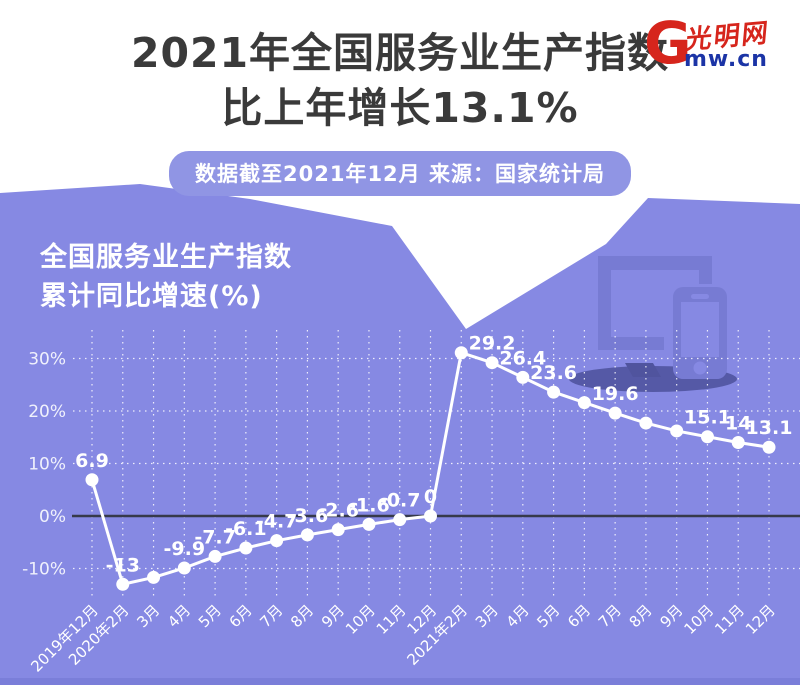 The width and height of the screenshot is (800, 685). Describe the element at coordinates (668, 43) in the screenshot. I see `logo-g-glyph: G` at that location.